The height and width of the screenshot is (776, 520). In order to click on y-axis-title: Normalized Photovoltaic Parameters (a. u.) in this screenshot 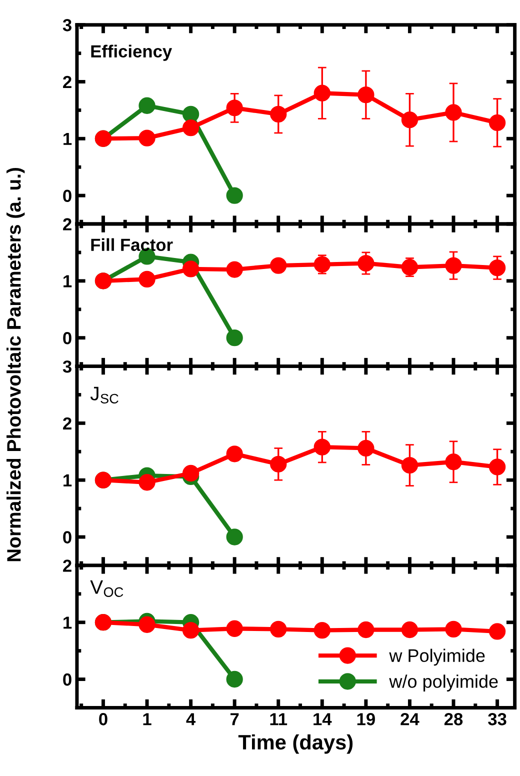, I will do `click(15, 365)`.